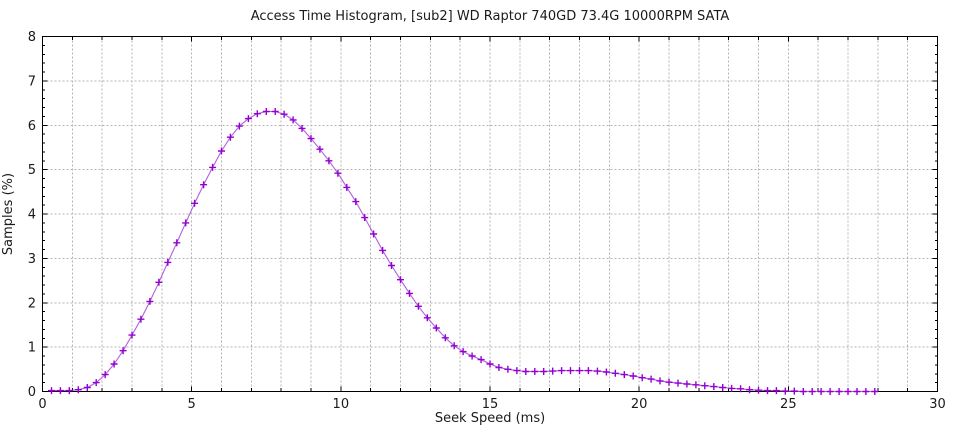 This screenshot has width=960, height=432. I want to click on x-tick-label: 10, so click(341, 404).